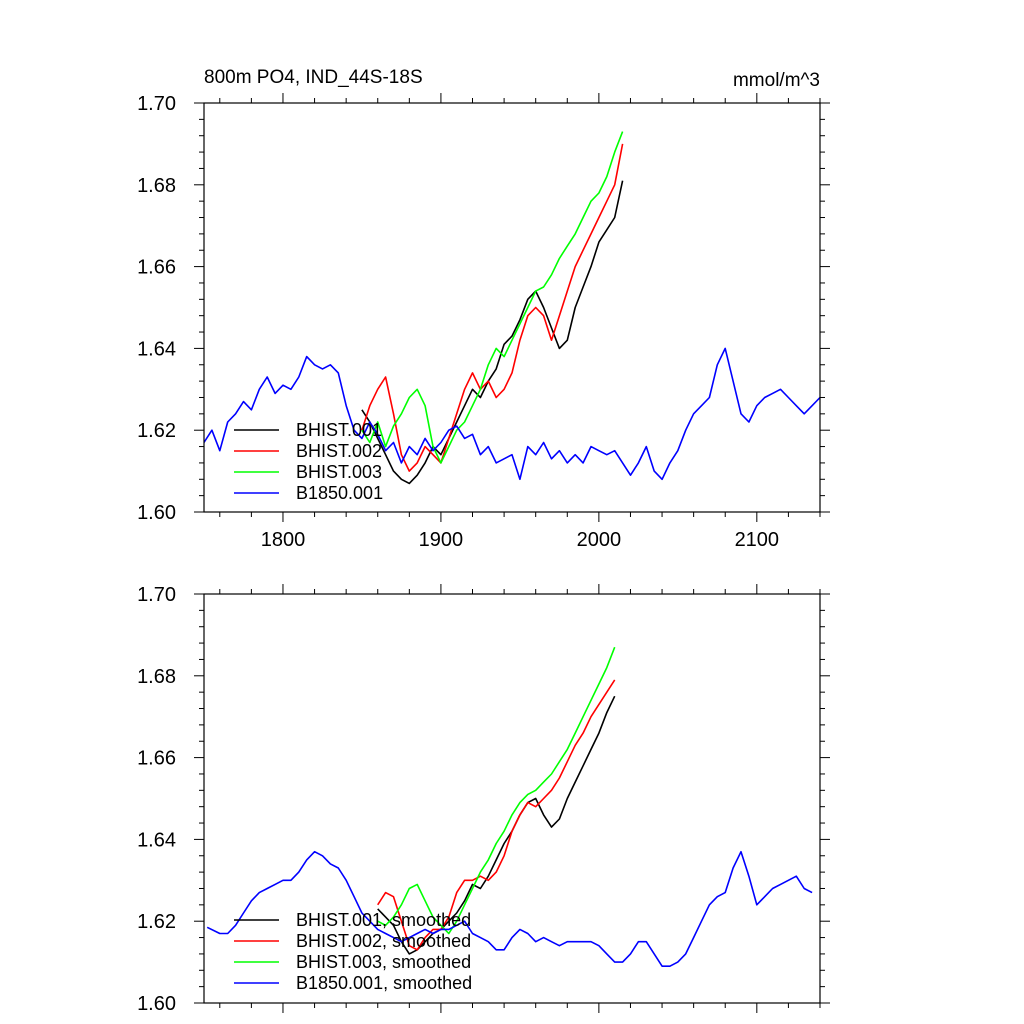 This screenshot has height=1024, width=1024. What do you see at coordinates (383, 920) in the screenshot?
I see `legend-label: BHIST.001, smoothed` at bounding box center [383, 920].